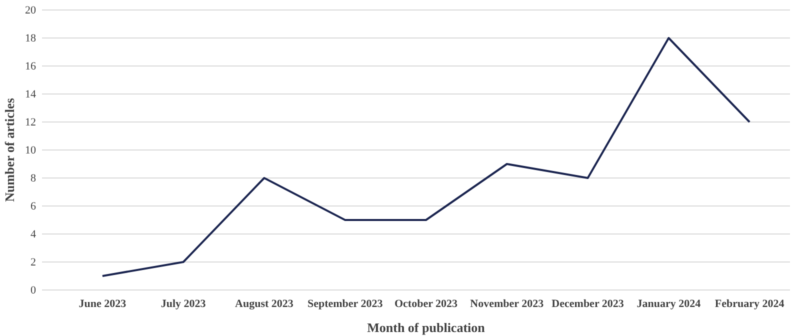 Image resolution: width=793 pixels, height=336 pixels. I want to click on y-tick-label: 16, so click(30, 66).